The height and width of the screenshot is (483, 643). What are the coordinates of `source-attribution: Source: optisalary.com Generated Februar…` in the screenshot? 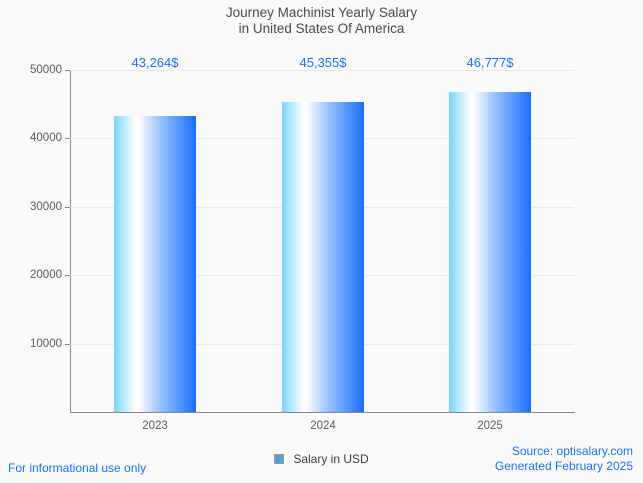 It's located at (564, 459).